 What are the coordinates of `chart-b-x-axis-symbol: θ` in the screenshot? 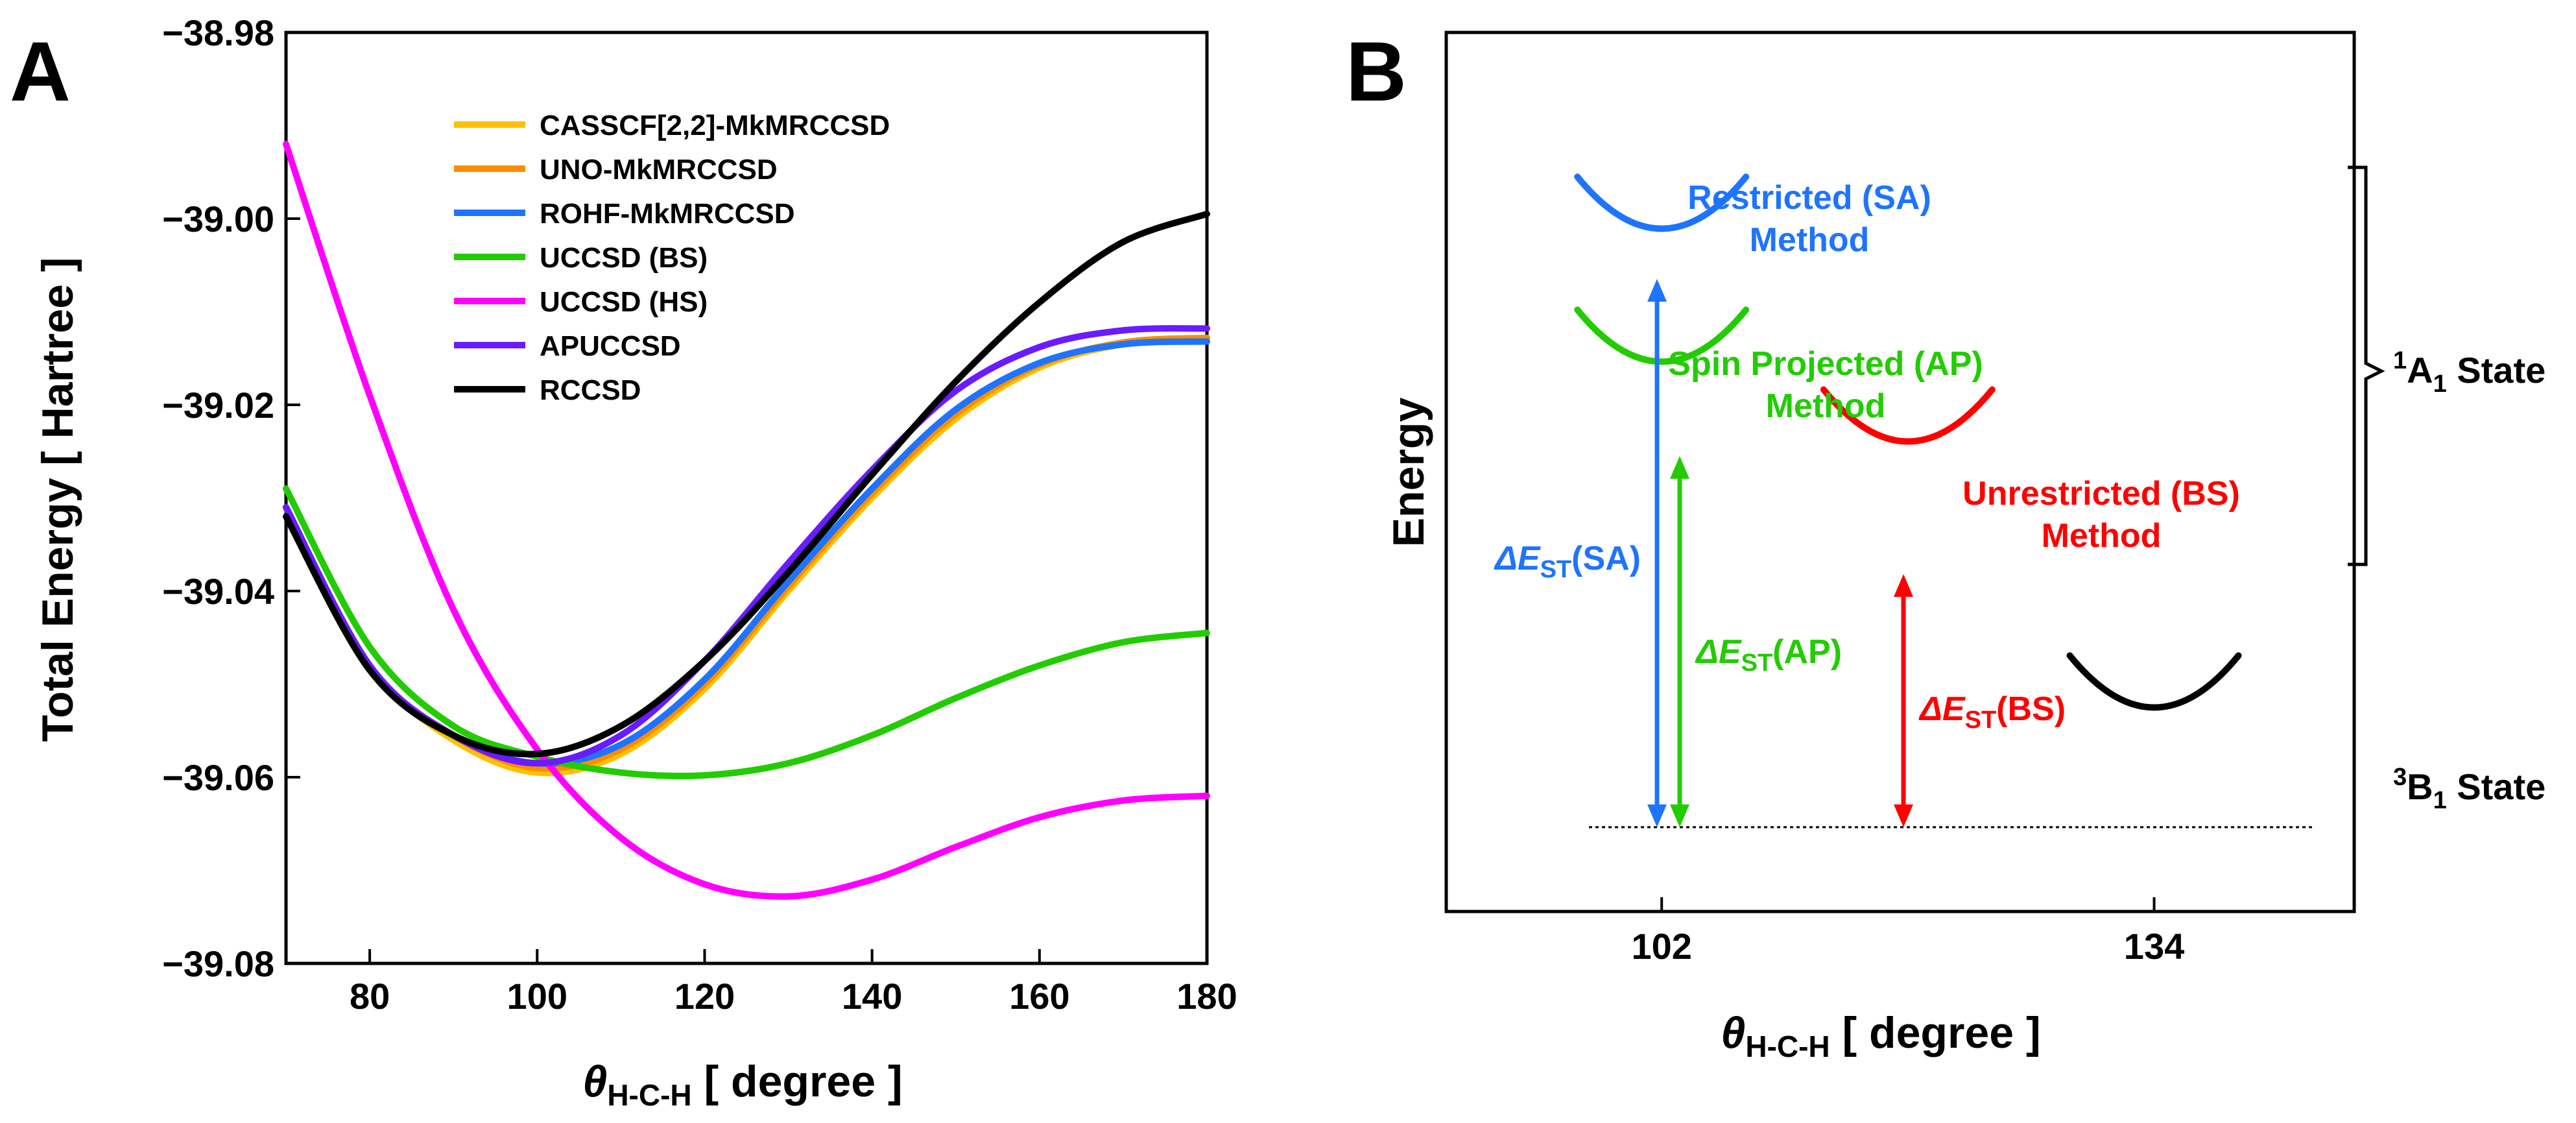 It's located at (1733, 1032).